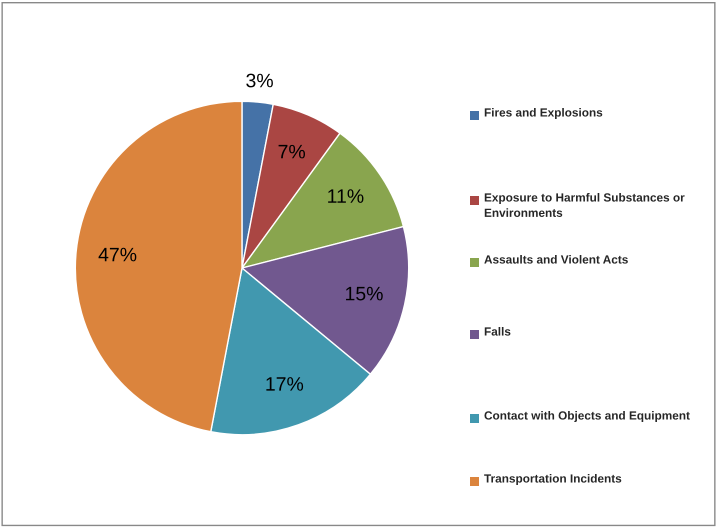  I want to click on data-label: 3%, so click(259, 81).